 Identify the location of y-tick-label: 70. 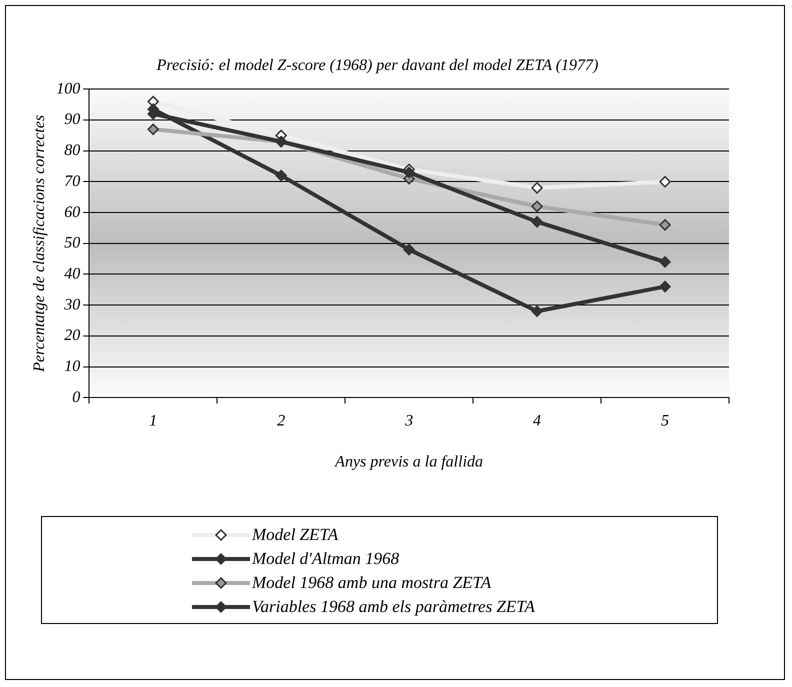
(72, 181).